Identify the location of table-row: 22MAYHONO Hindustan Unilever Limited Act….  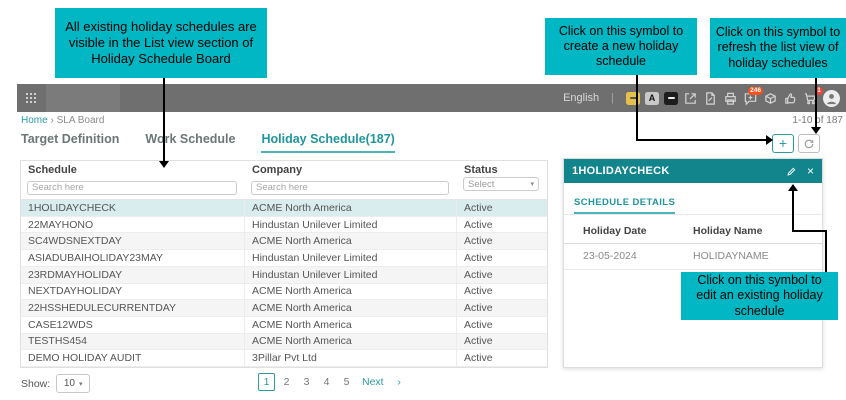
(284, 225).